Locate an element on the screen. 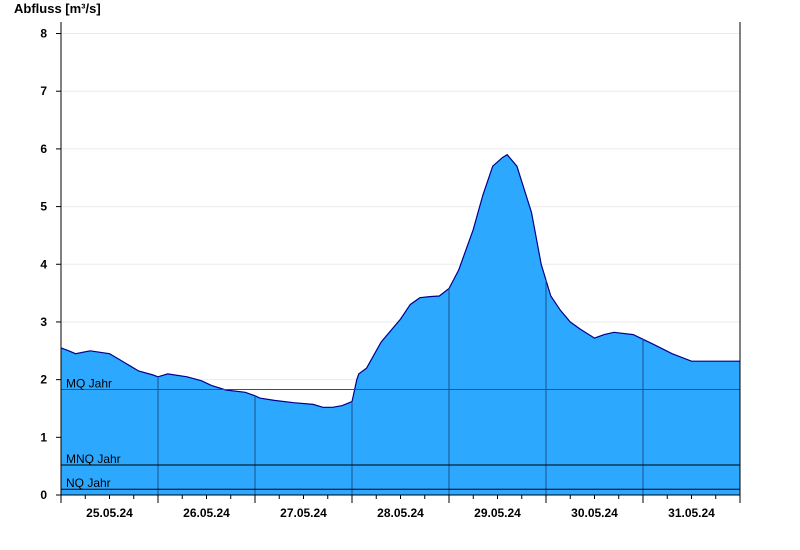  x-tick-label: 30.05.24 is located at coordinates (594, 513).